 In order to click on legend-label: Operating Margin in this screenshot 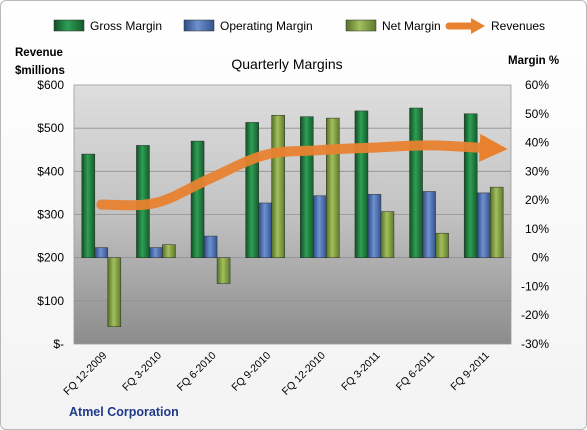, I will do `click(266, 26)`.